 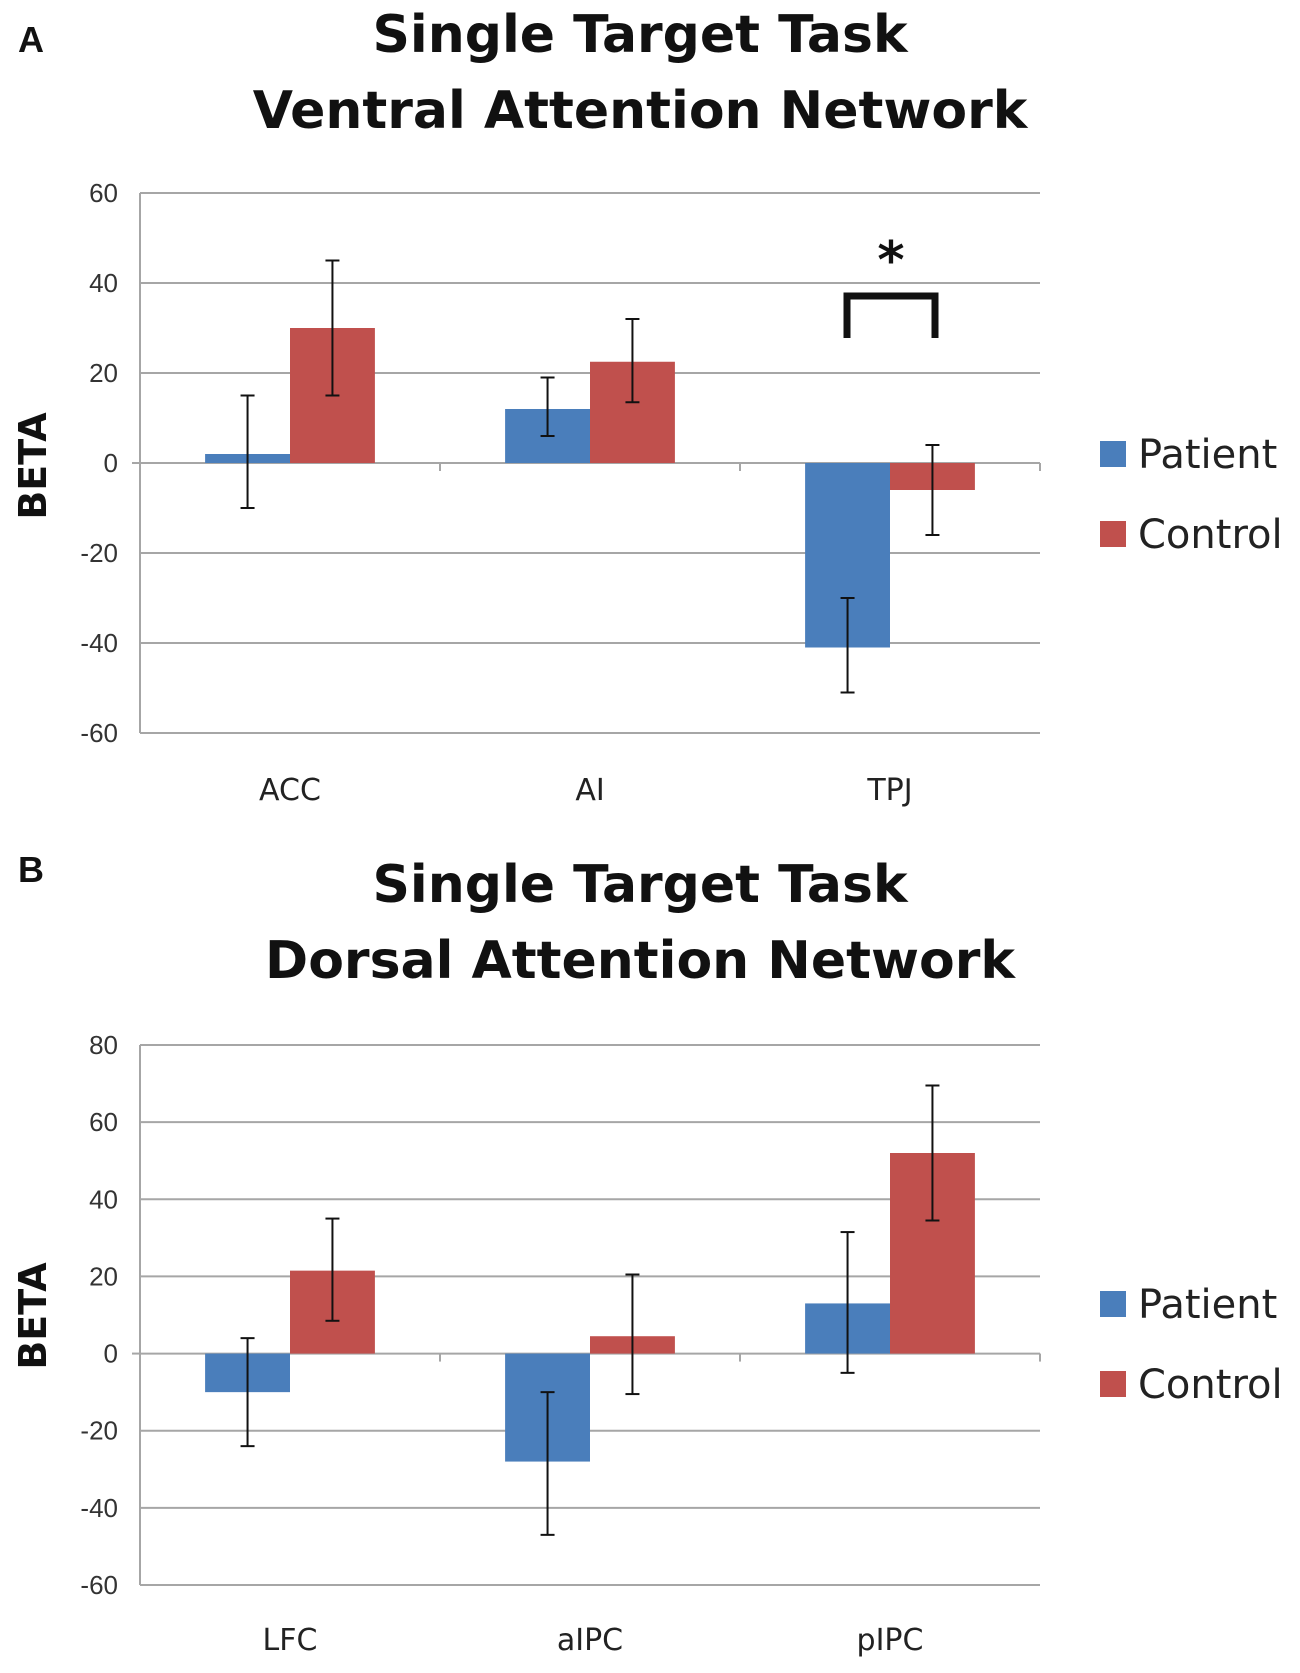 I want to click on significance-bracket, so click(x=891, y=315).